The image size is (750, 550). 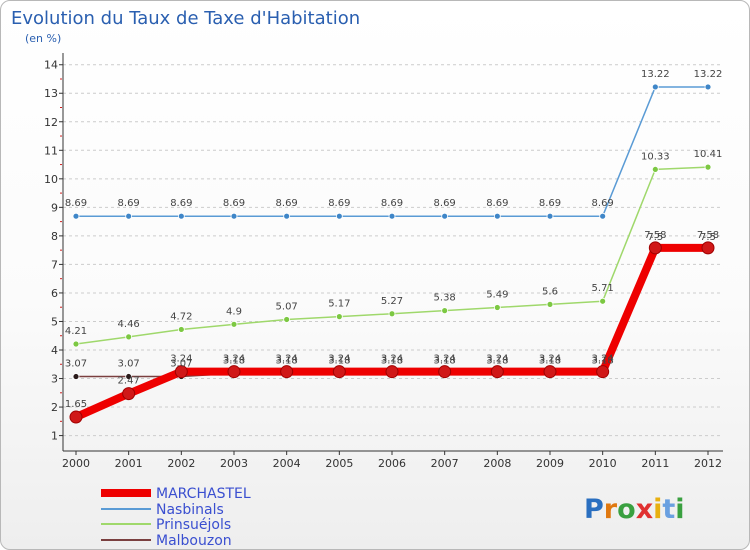 I want to click on chart-subtitle: (en %), so click(x=43, y=38).